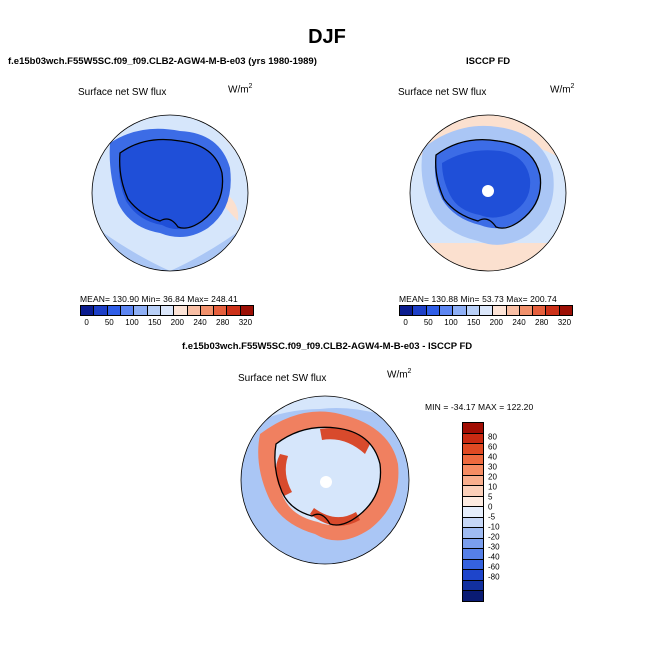 Image resolution: width=654 pixels, height=654 pixels. What do you see at coordinates (490, 497) in the screenshot?
I see `colorbar-tick-label: 5` at bounding box center [490, 497].